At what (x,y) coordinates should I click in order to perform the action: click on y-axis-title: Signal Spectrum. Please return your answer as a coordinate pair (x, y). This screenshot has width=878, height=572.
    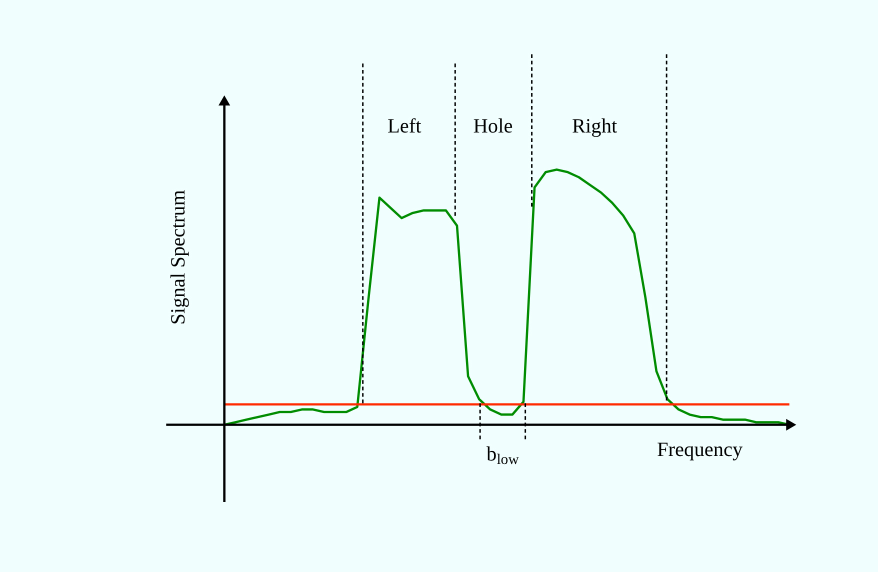
    Looking at the image, I should click on (179, 257).